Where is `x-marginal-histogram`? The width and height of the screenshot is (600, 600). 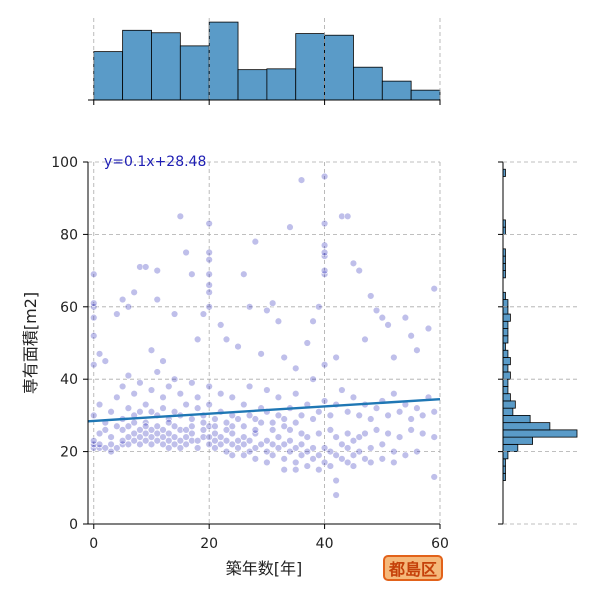
x-marginal-histogram is located at coordinates (264, 61).